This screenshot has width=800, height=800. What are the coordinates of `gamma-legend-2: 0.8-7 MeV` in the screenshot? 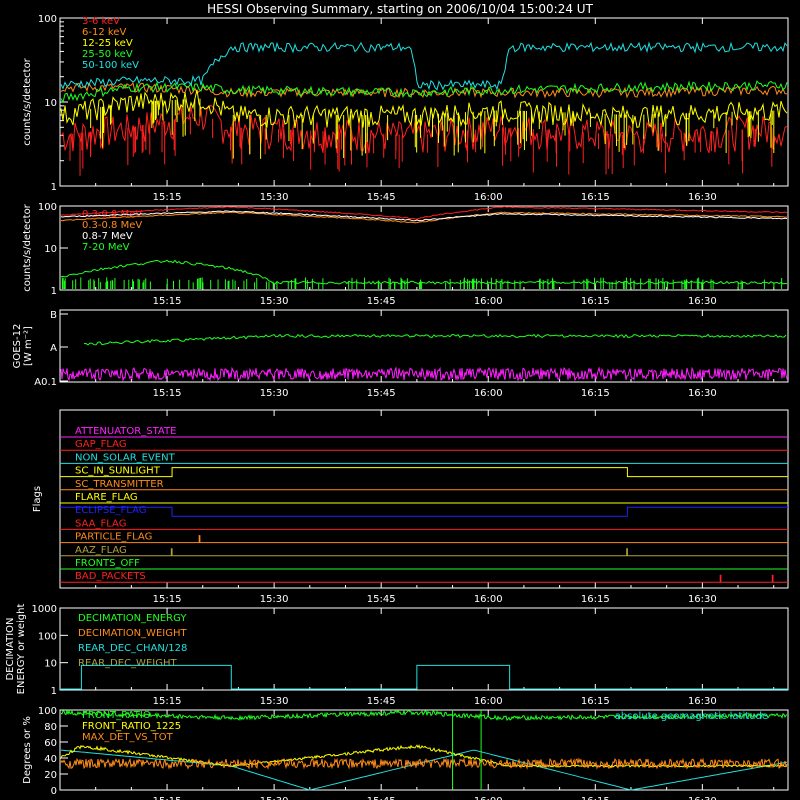 It's located at (107, 236).